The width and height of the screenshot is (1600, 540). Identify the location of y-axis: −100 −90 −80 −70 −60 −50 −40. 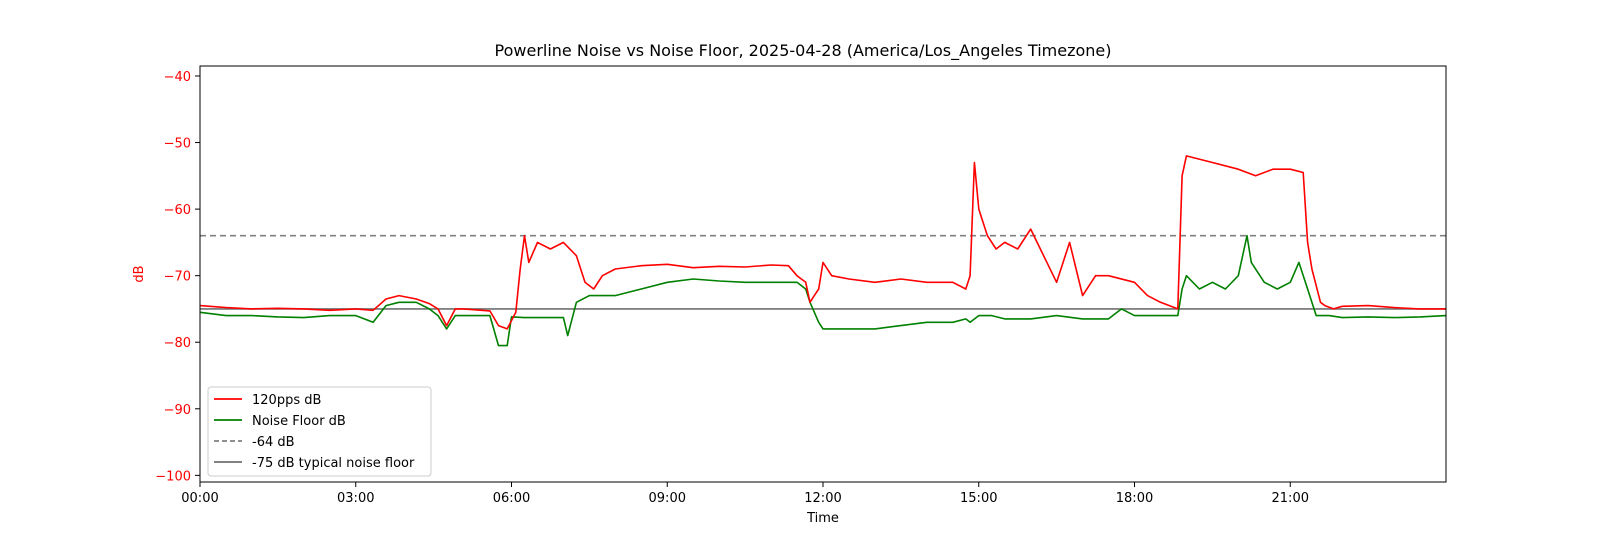
(177, 277).